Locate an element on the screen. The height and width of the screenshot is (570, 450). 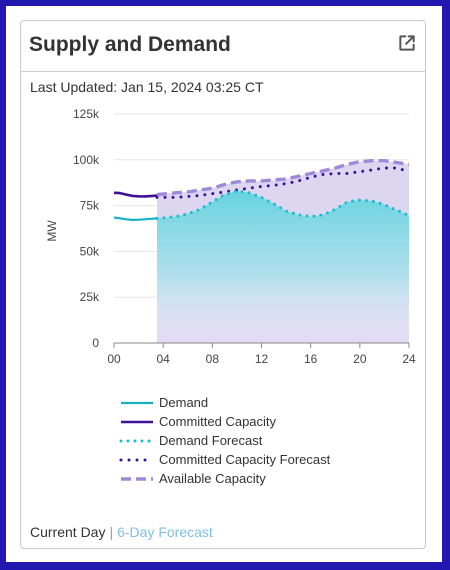
y-tick-label: 75k is located at coordinates (90, 206).